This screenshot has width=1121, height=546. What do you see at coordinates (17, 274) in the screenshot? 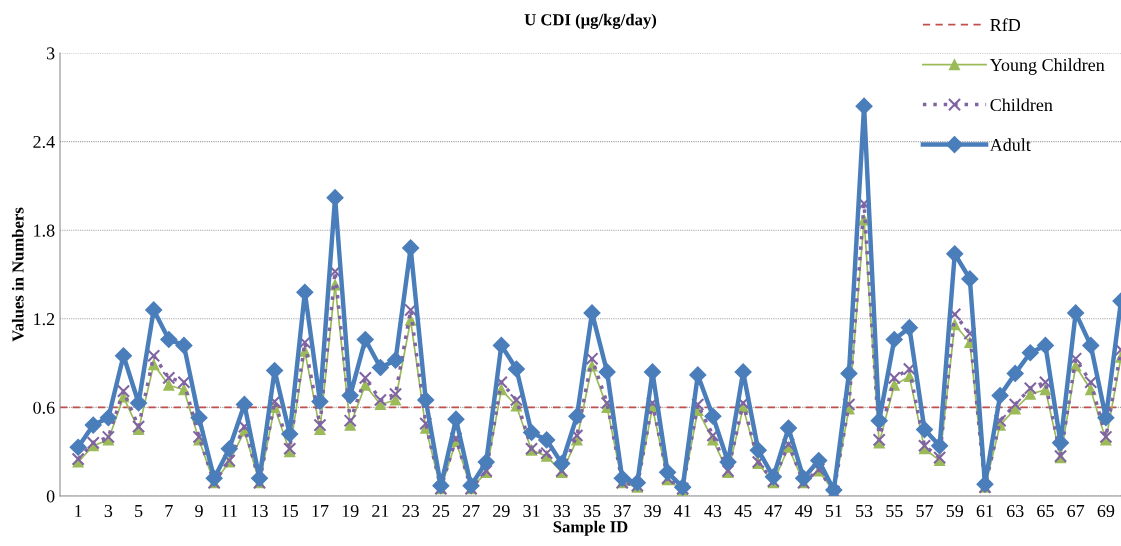
I see `y-axis-title: Values in Numbers` at bounding box center [17, 274].